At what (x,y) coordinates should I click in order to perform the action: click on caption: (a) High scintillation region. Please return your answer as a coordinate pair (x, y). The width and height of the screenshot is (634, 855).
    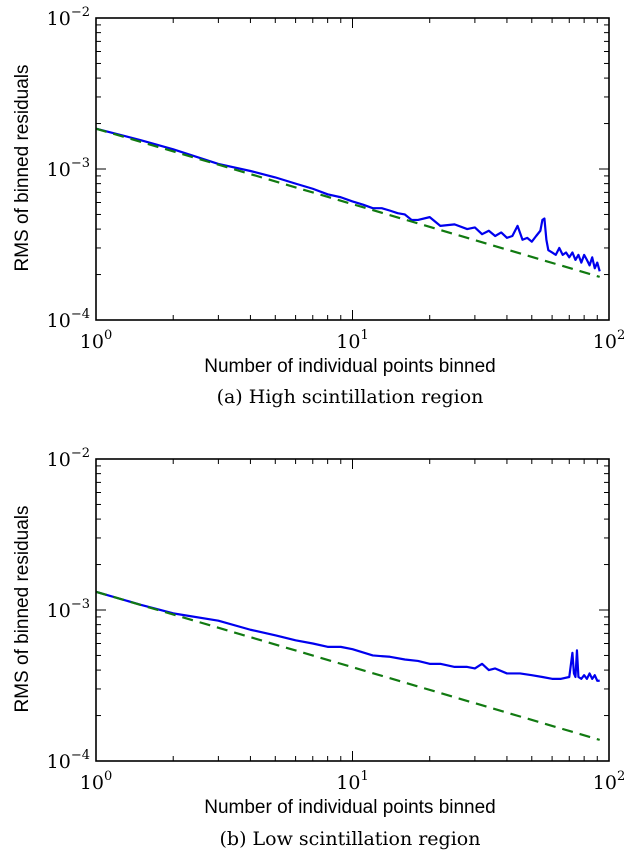
    Looking at the image, I should click on (350, 397).